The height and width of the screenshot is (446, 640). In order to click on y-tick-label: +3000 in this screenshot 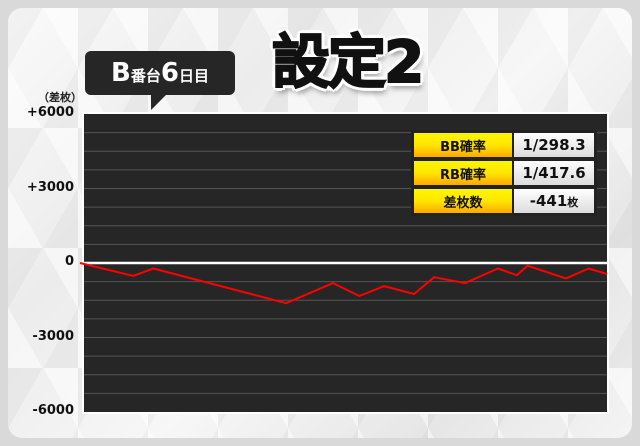, I will do `click(50, 187)`.